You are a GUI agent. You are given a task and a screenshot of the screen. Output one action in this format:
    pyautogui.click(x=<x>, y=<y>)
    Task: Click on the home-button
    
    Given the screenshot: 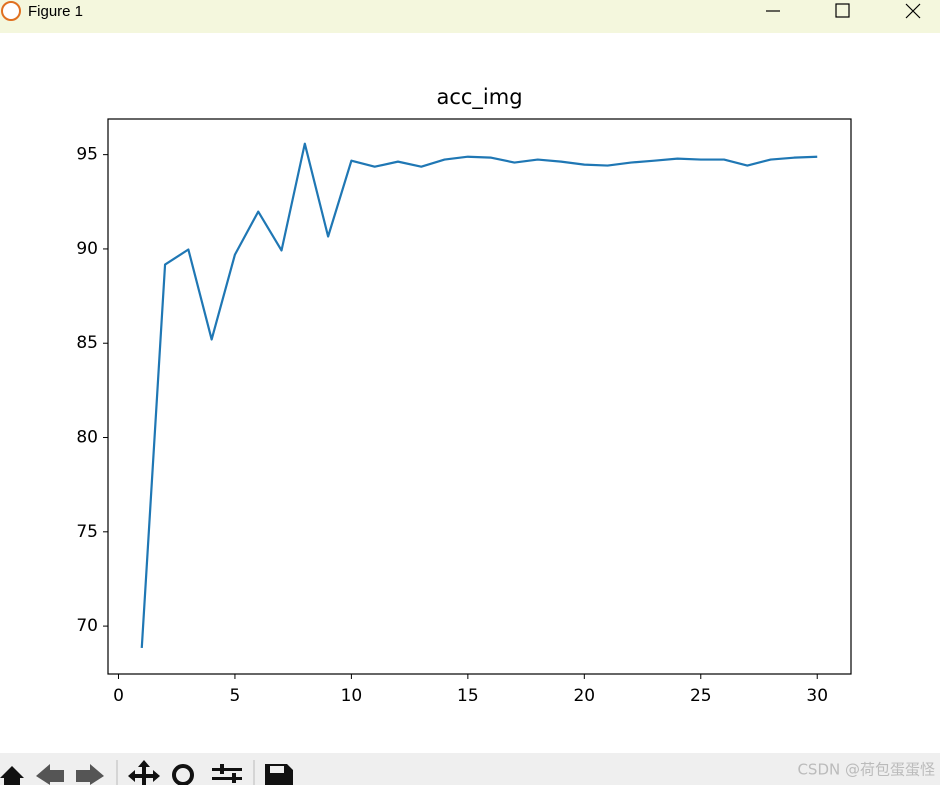 What is the action you would take?
    pyautogui.click(x=12, y=775)
    